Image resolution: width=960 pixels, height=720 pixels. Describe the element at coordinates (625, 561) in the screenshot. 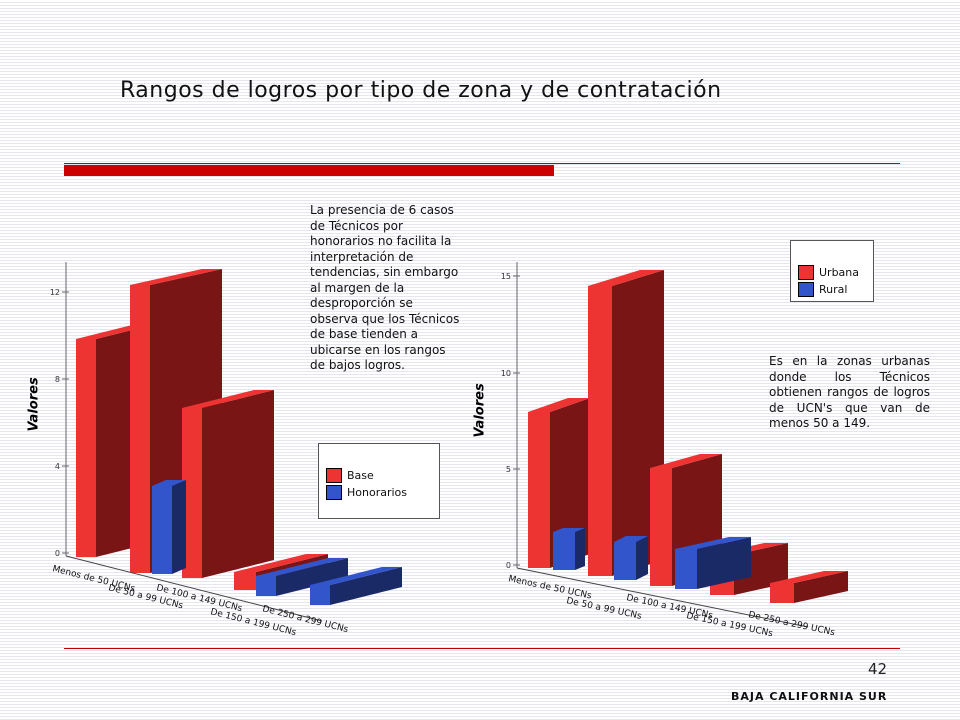

I see `chart-2-bar-rural-1-front` at that location.